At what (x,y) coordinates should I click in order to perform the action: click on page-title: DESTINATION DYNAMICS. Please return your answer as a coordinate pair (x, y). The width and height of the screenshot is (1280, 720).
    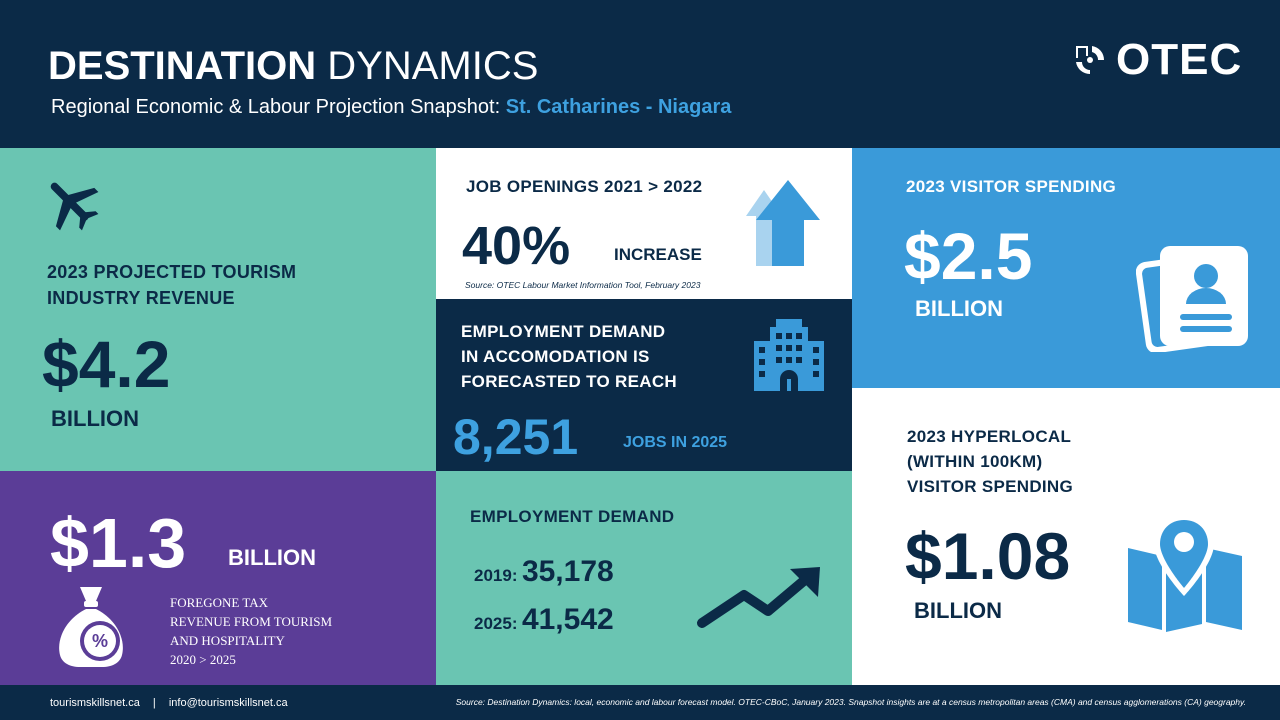
    Looking at the image, I should click on (293, 66).